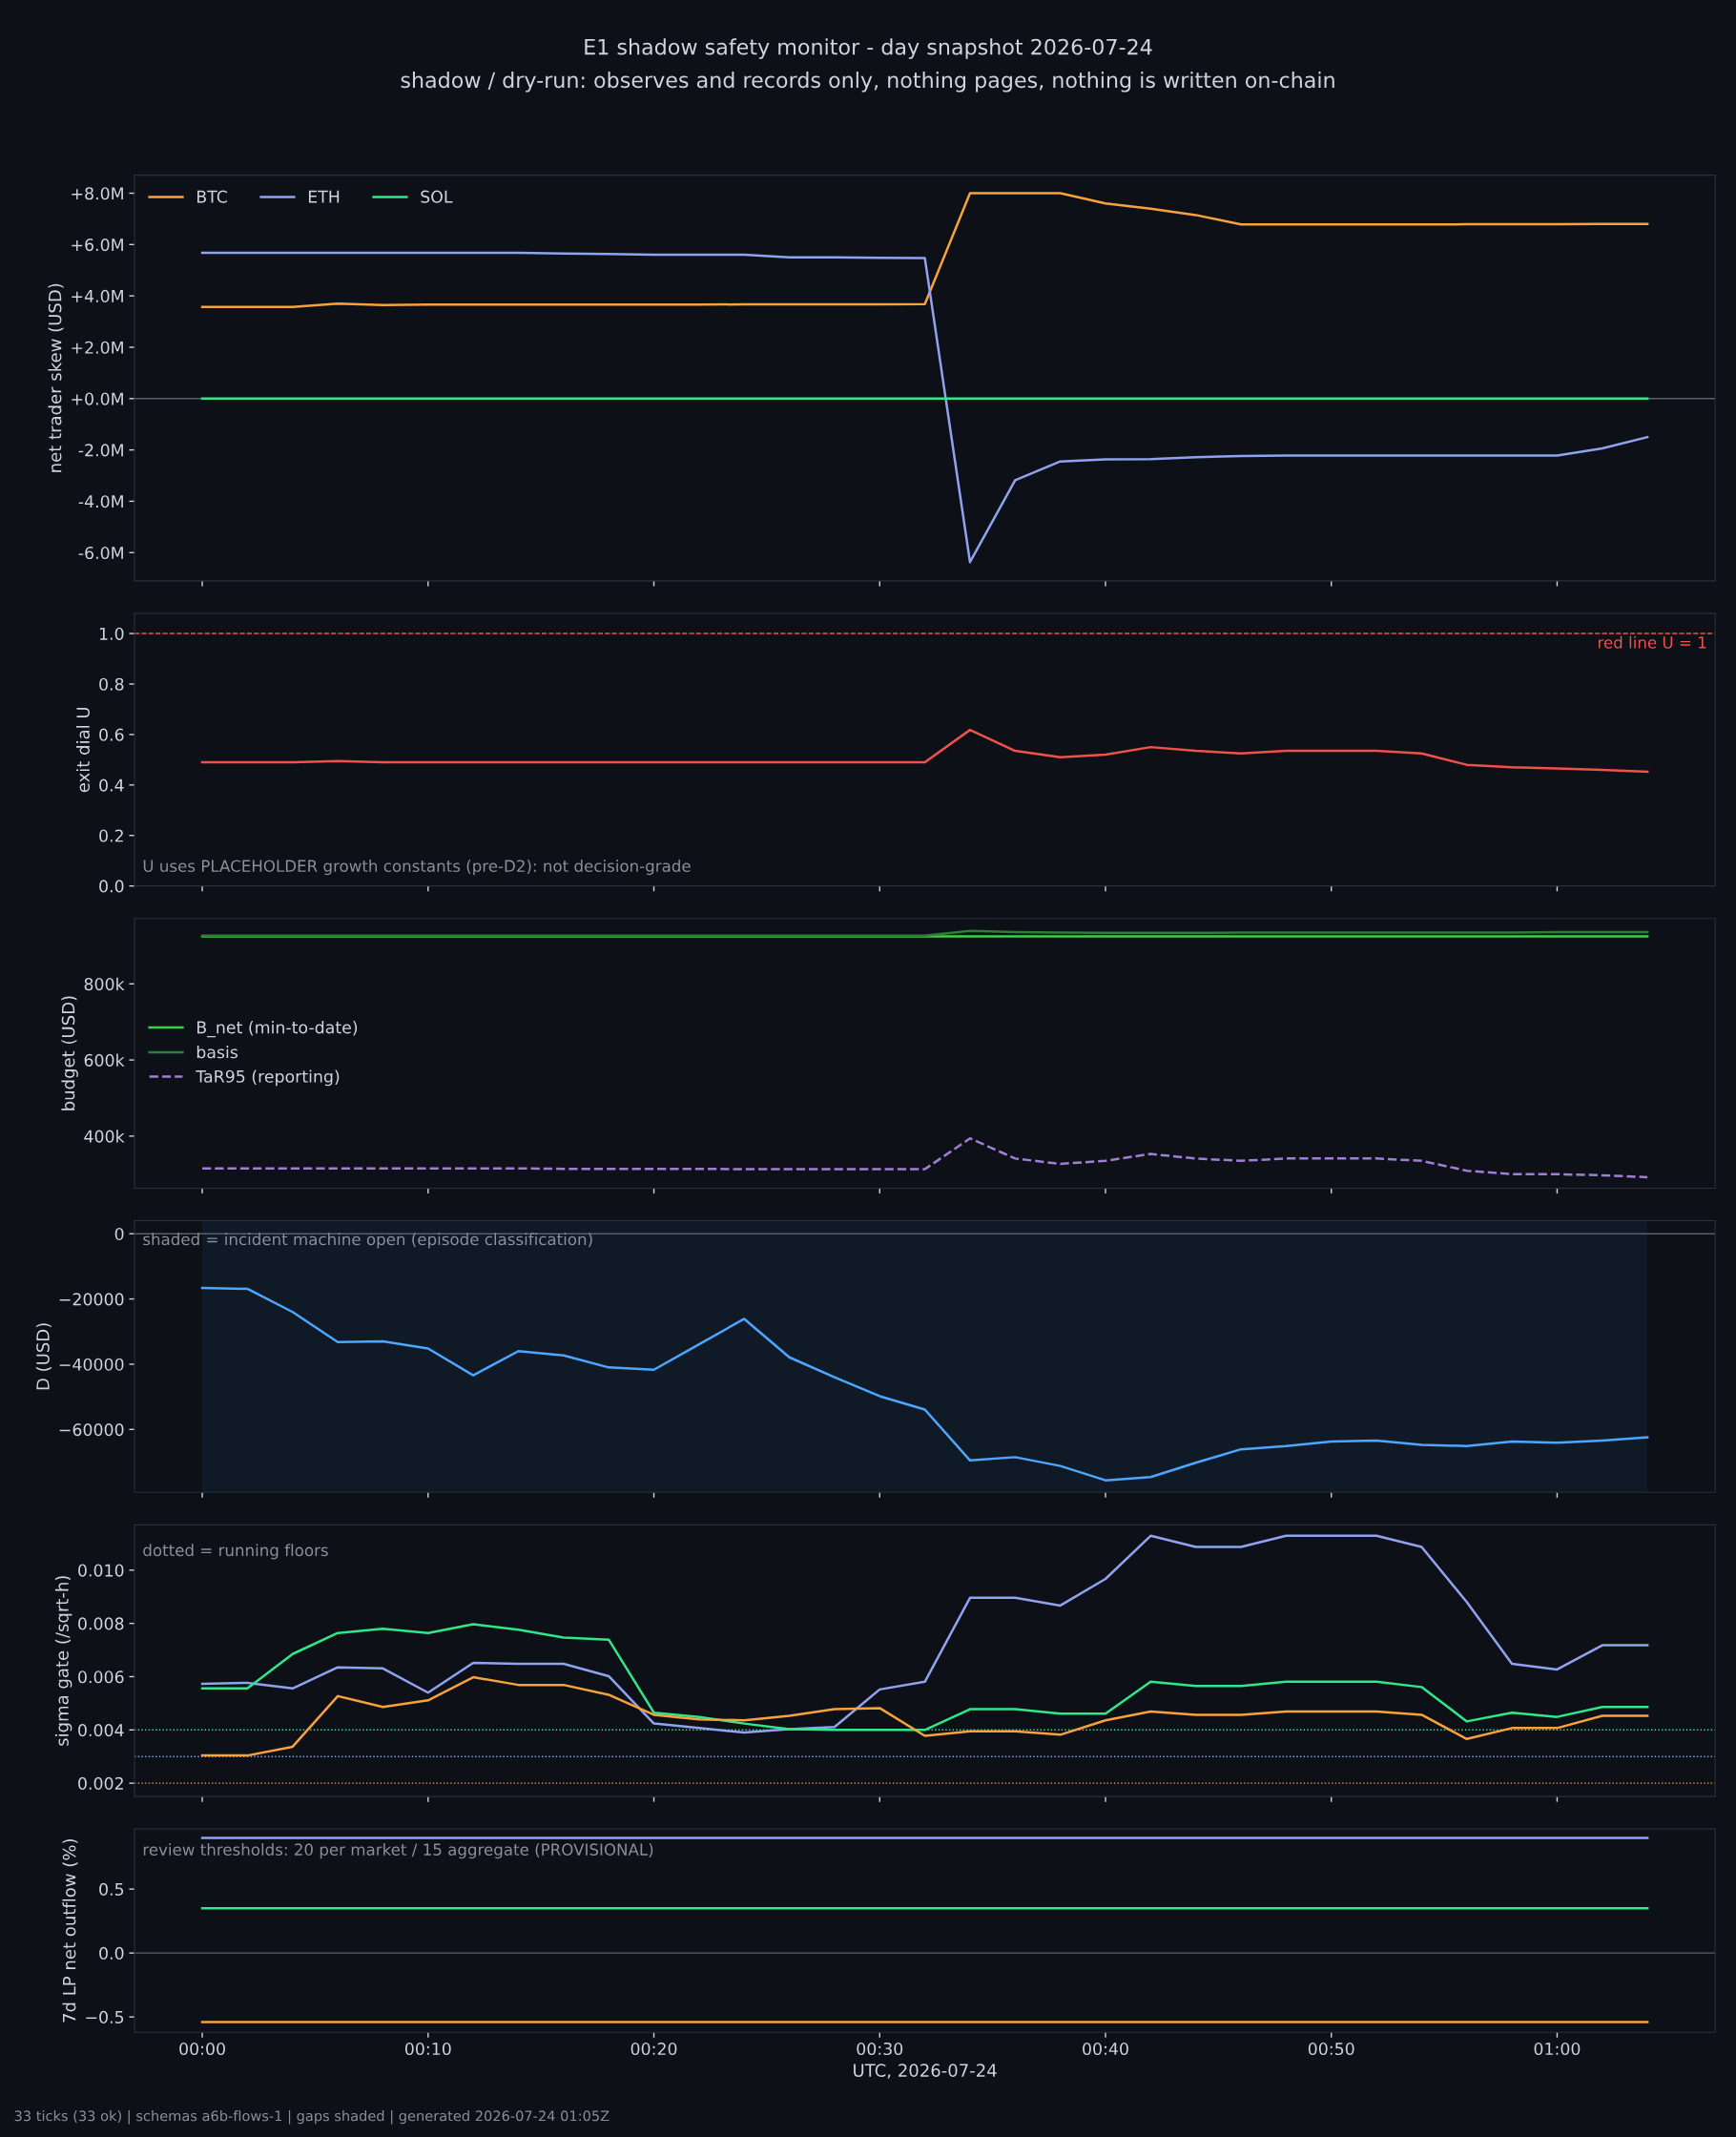  What do you see at coordinates (104, 1060) in the screenshot?
I see `y-tick-label: 600k` at bounding box center [104, 1060].